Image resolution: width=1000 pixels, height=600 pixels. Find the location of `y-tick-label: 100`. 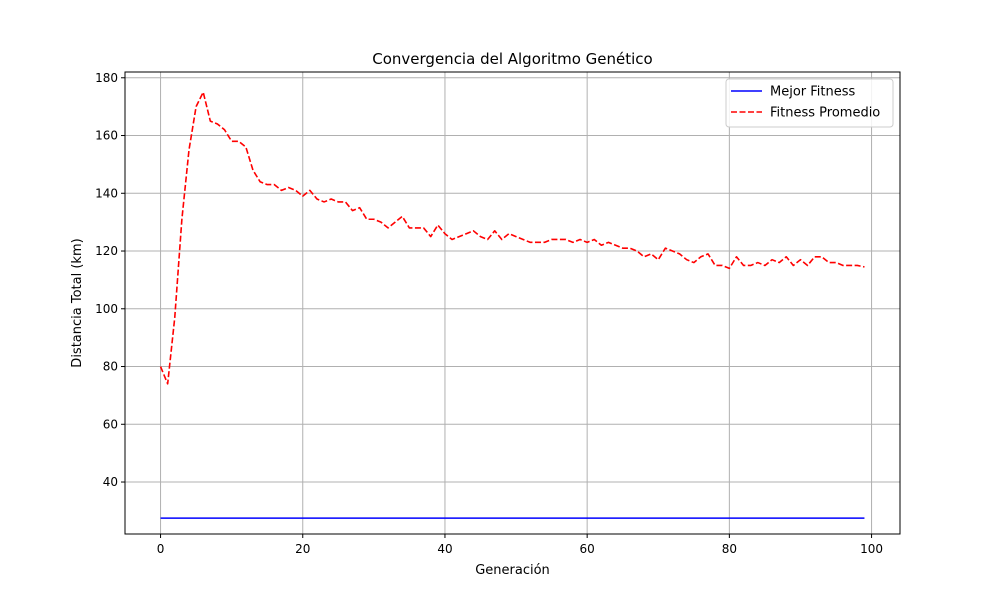

y-tick-label: 100 is located at coordinates (106, 309).